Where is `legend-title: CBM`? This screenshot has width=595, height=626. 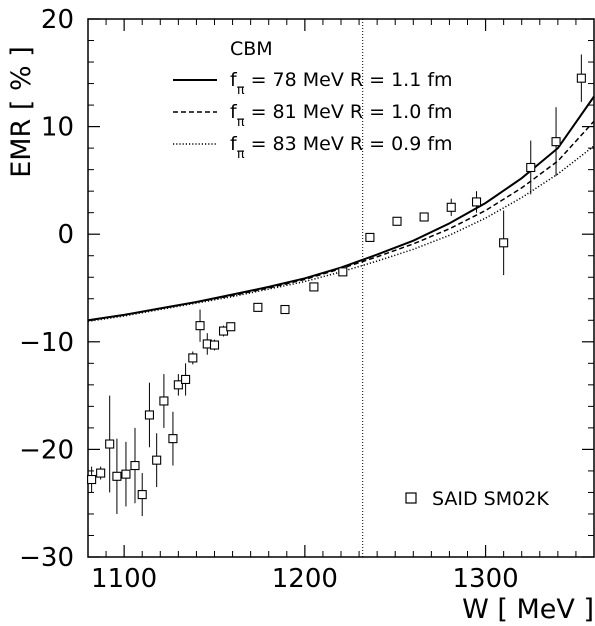
legend-title: CBM is located at coordinates (251, 49).